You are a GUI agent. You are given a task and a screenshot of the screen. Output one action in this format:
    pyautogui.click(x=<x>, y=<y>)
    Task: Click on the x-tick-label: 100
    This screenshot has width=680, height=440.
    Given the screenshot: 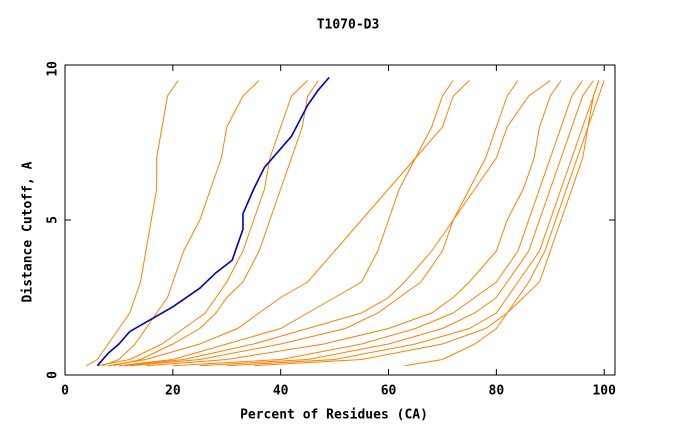 What is the action you would take?
    pyautogui.click(x=604, y=391)
    